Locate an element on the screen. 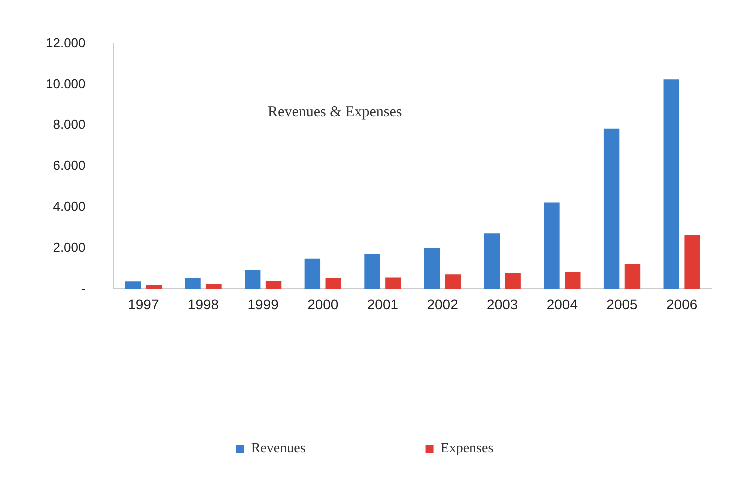 The width and height of the screenshot is (740, 484). legend-label: Revenues is located at coordinates (278, 449).